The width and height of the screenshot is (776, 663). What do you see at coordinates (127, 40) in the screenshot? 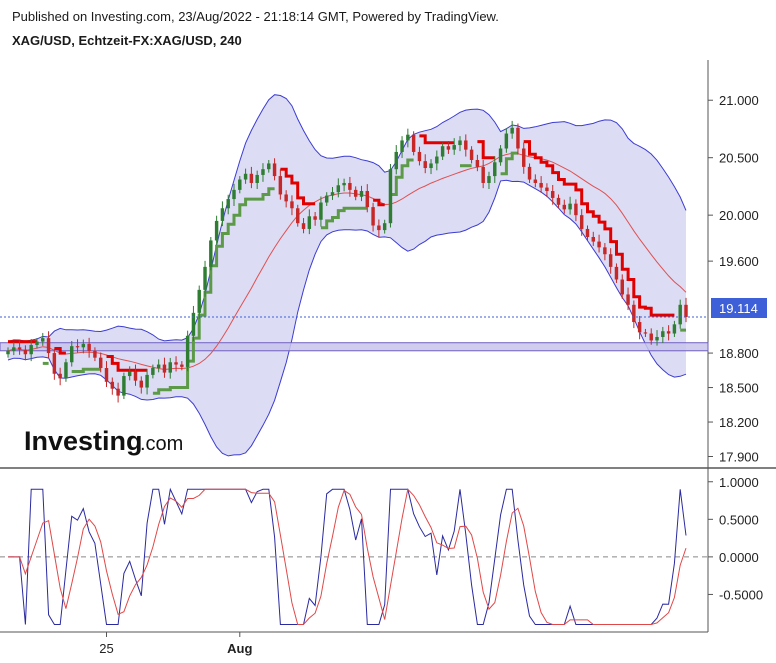
I see `symbol-title: XAG/USD, Echtzeit-FX:XAG/USD, 240` at bounding box center [127, 40].